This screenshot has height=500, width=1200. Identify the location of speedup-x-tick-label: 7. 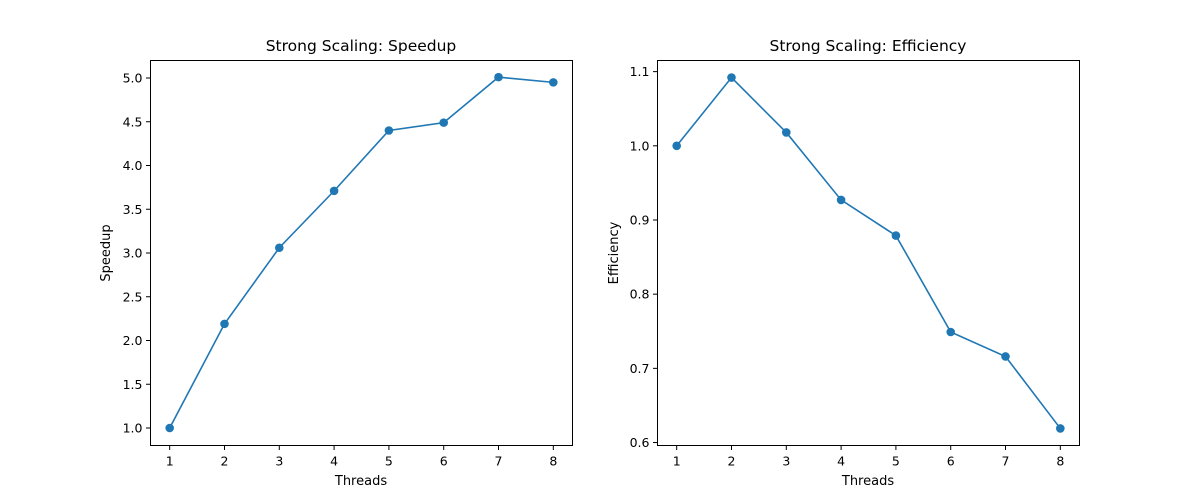
(499, 461).